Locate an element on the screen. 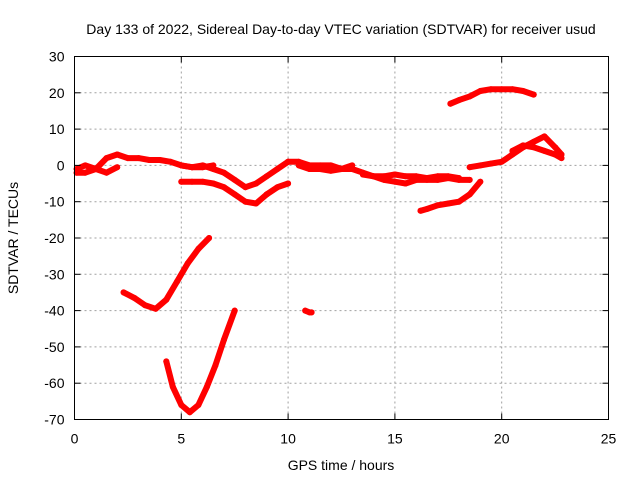 The width and height of the screenshot is (640, 480). x-axis-title: GPS time / hours is located at coordinates (341, 465).